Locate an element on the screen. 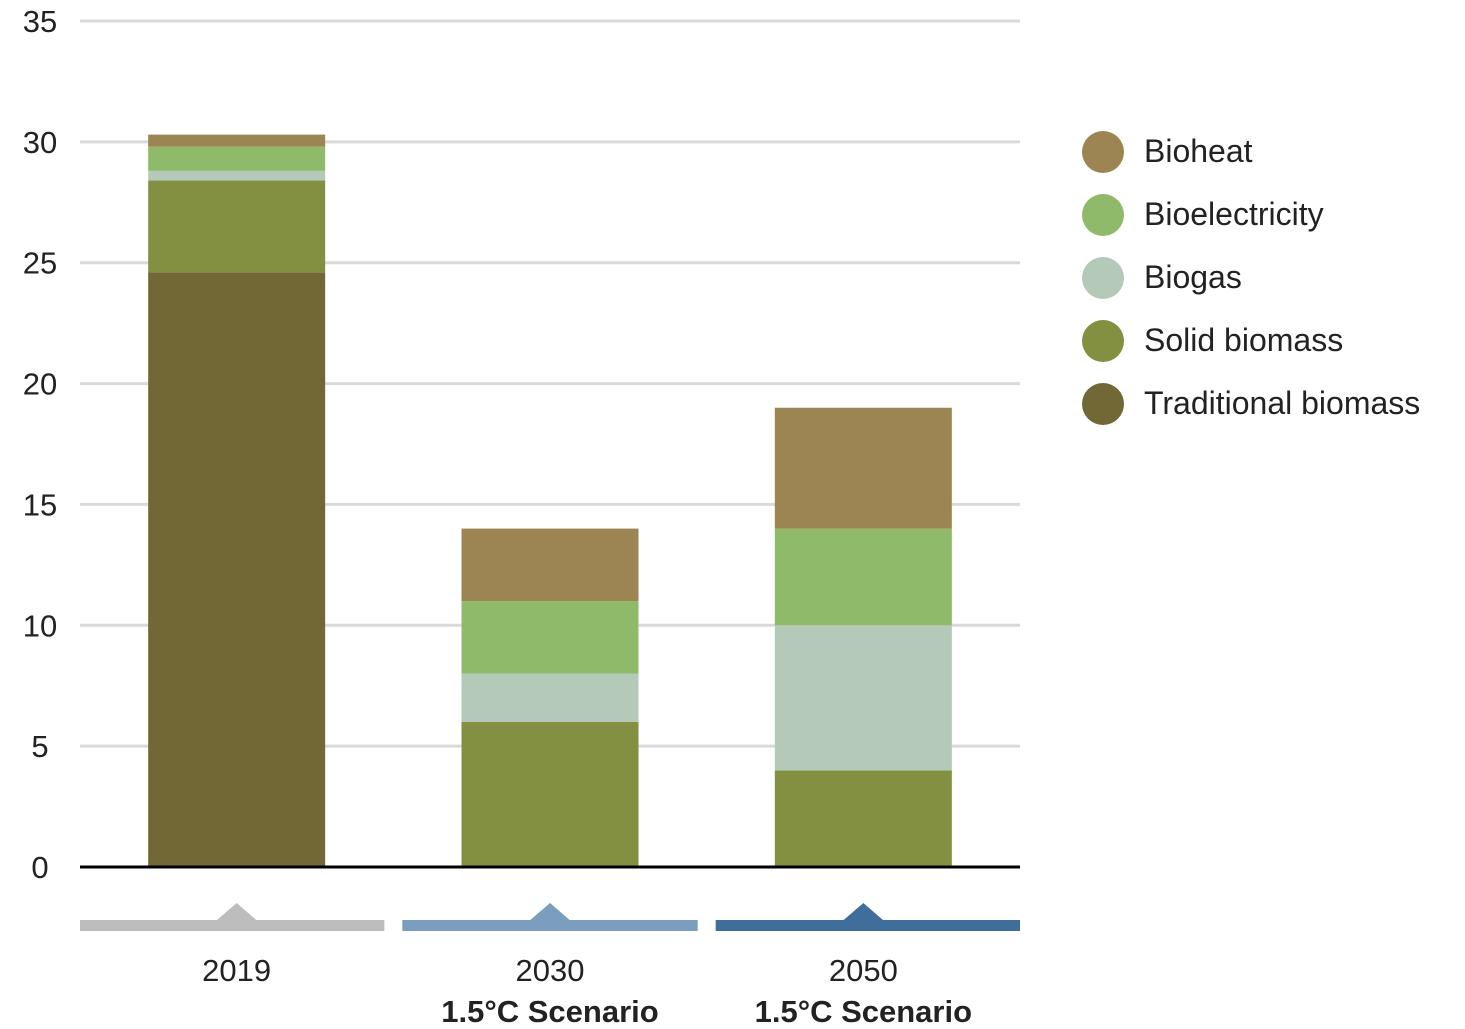 The width and height of the screenshot is (1465, 1029). y-tick-labels: 0 5 10 15 20 25 30 35 is located at coordinates (40, 444).